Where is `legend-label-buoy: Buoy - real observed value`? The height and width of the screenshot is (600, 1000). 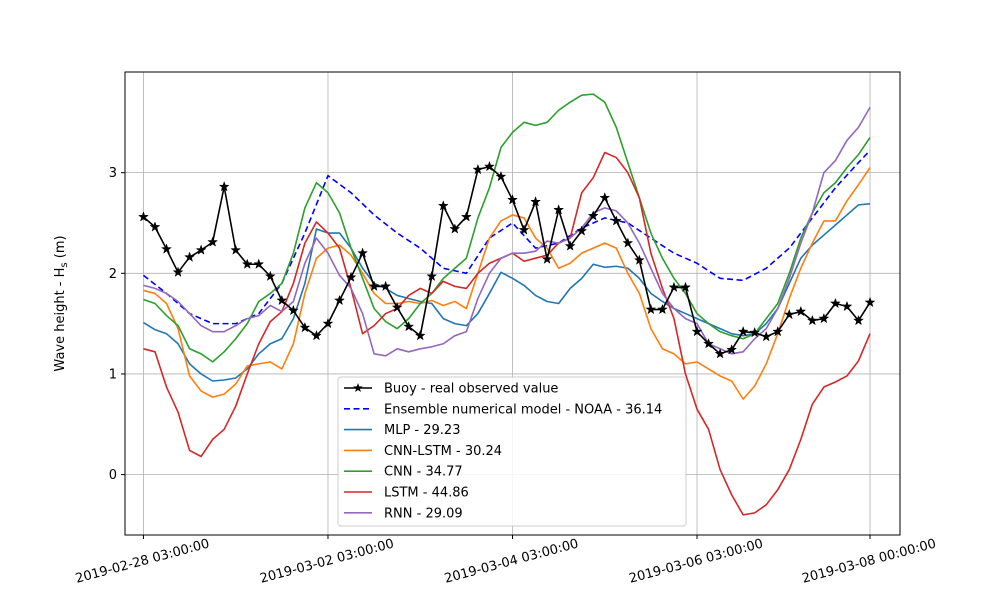 legend-label-buoy: Buoy - real observed value is located at coordinates (471, 389).